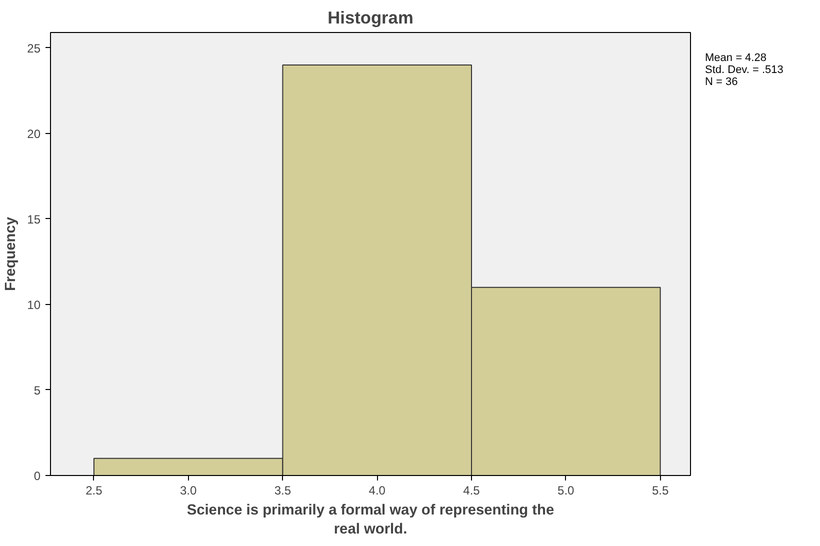 The height and width of the screenshot is (546, 820). Describe the element at coordinates (371, 18) in the screenshot. I see `chart-title: Histogram` at that location.